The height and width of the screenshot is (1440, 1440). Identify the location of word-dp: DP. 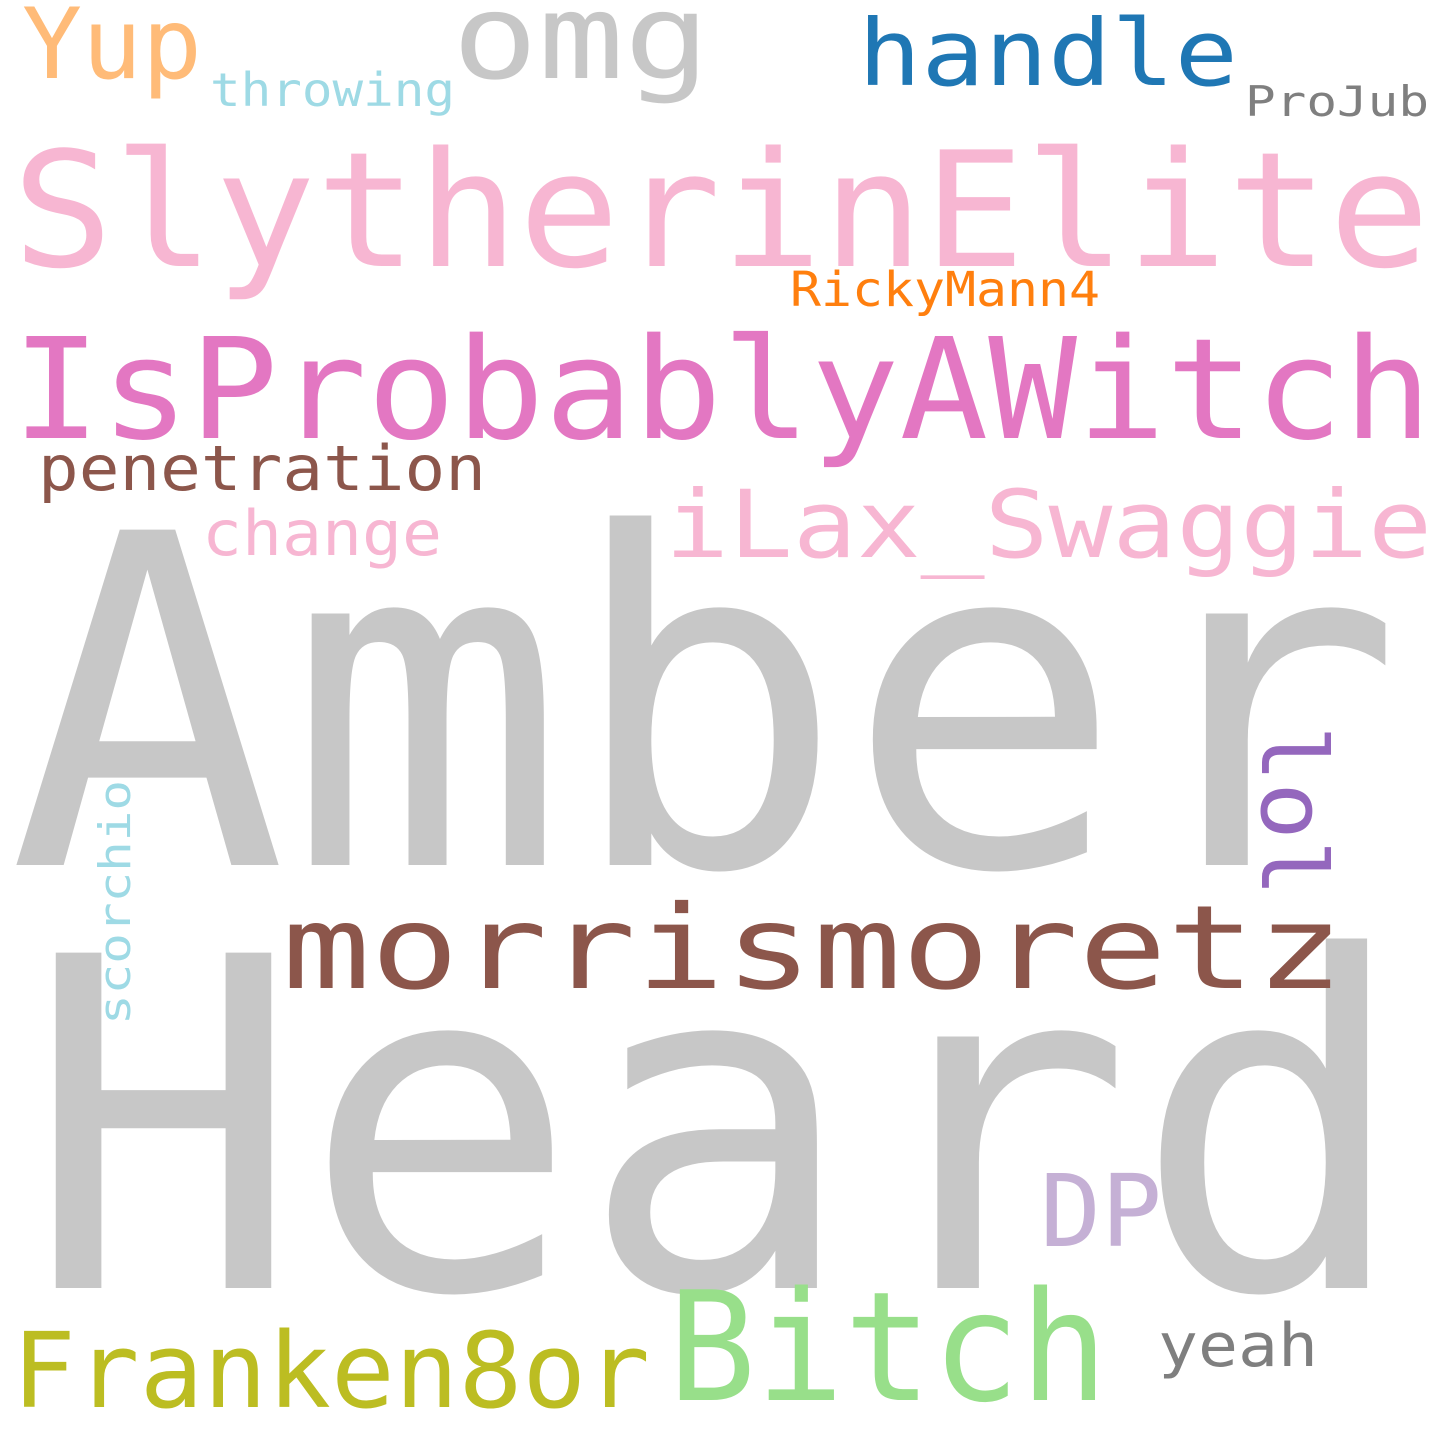
(1101, 1211).